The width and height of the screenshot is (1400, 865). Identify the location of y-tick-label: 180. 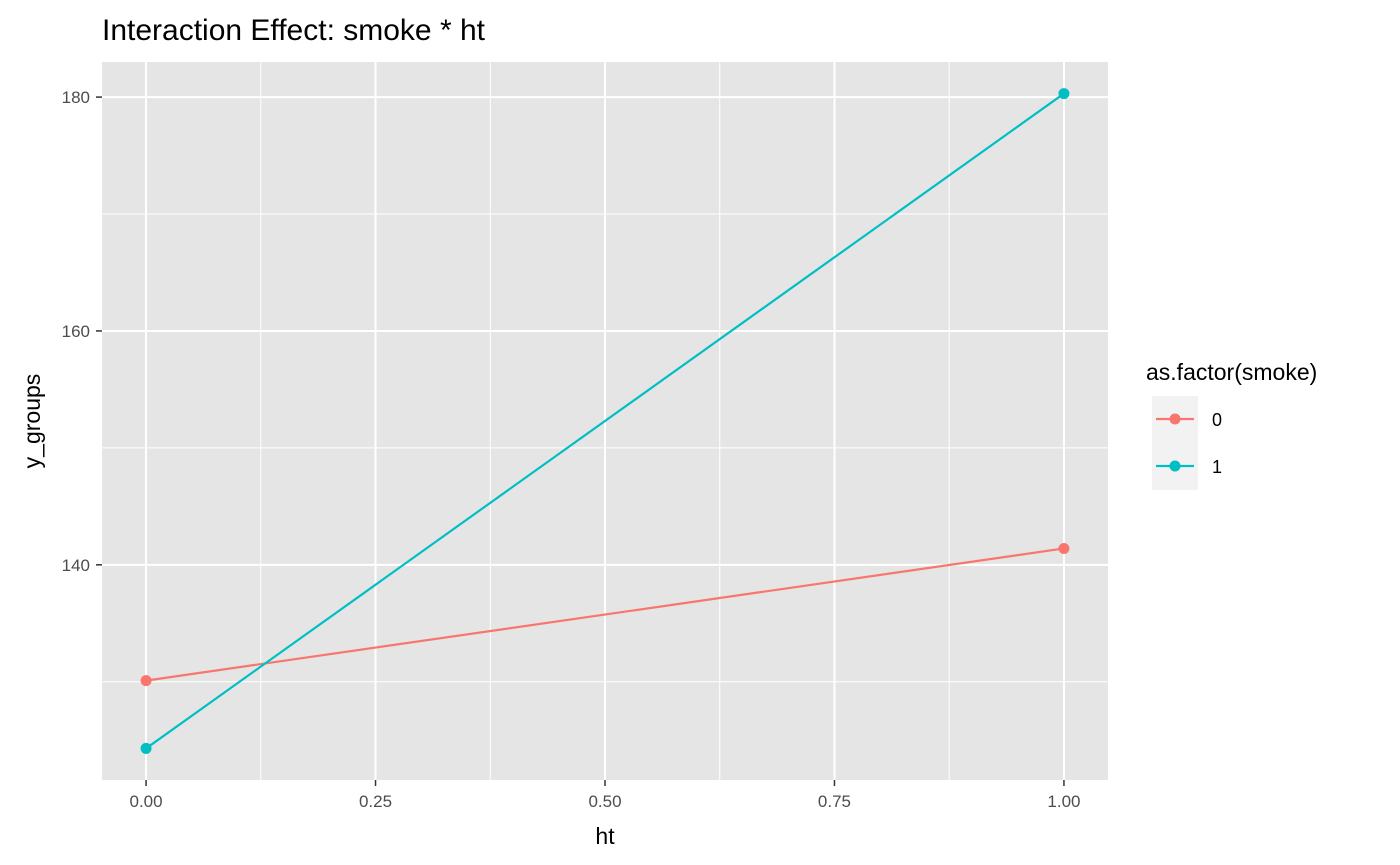
(76, 97).